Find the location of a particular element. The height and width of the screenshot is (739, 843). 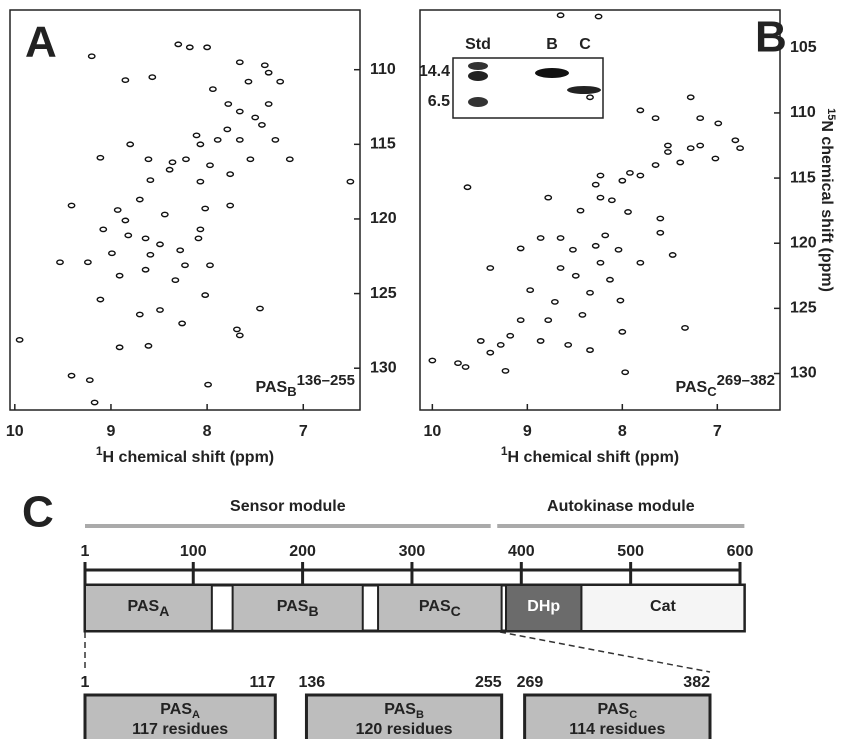

y-axis-label: 15N chemical shift (ppm) is located at coordinates (827, 200).